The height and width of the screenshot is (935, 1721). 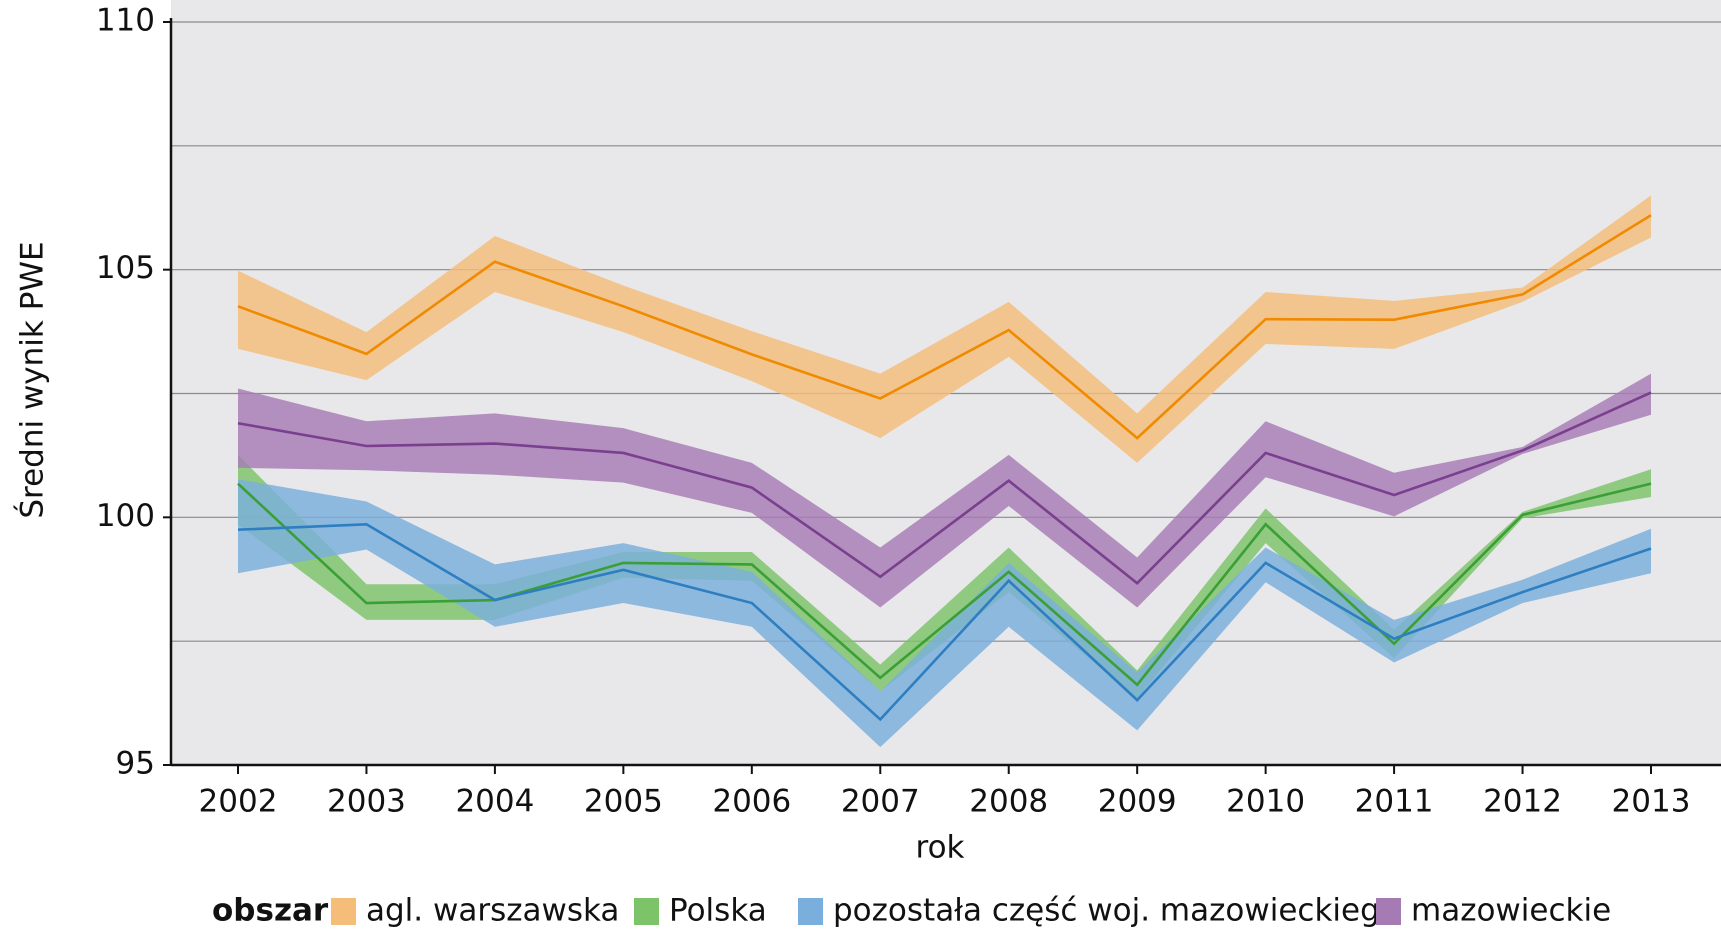 What do you see at coordinates (125, 516) in the screenshot?
I see `y-tick-label: 100` at bounding box center [125, 516].